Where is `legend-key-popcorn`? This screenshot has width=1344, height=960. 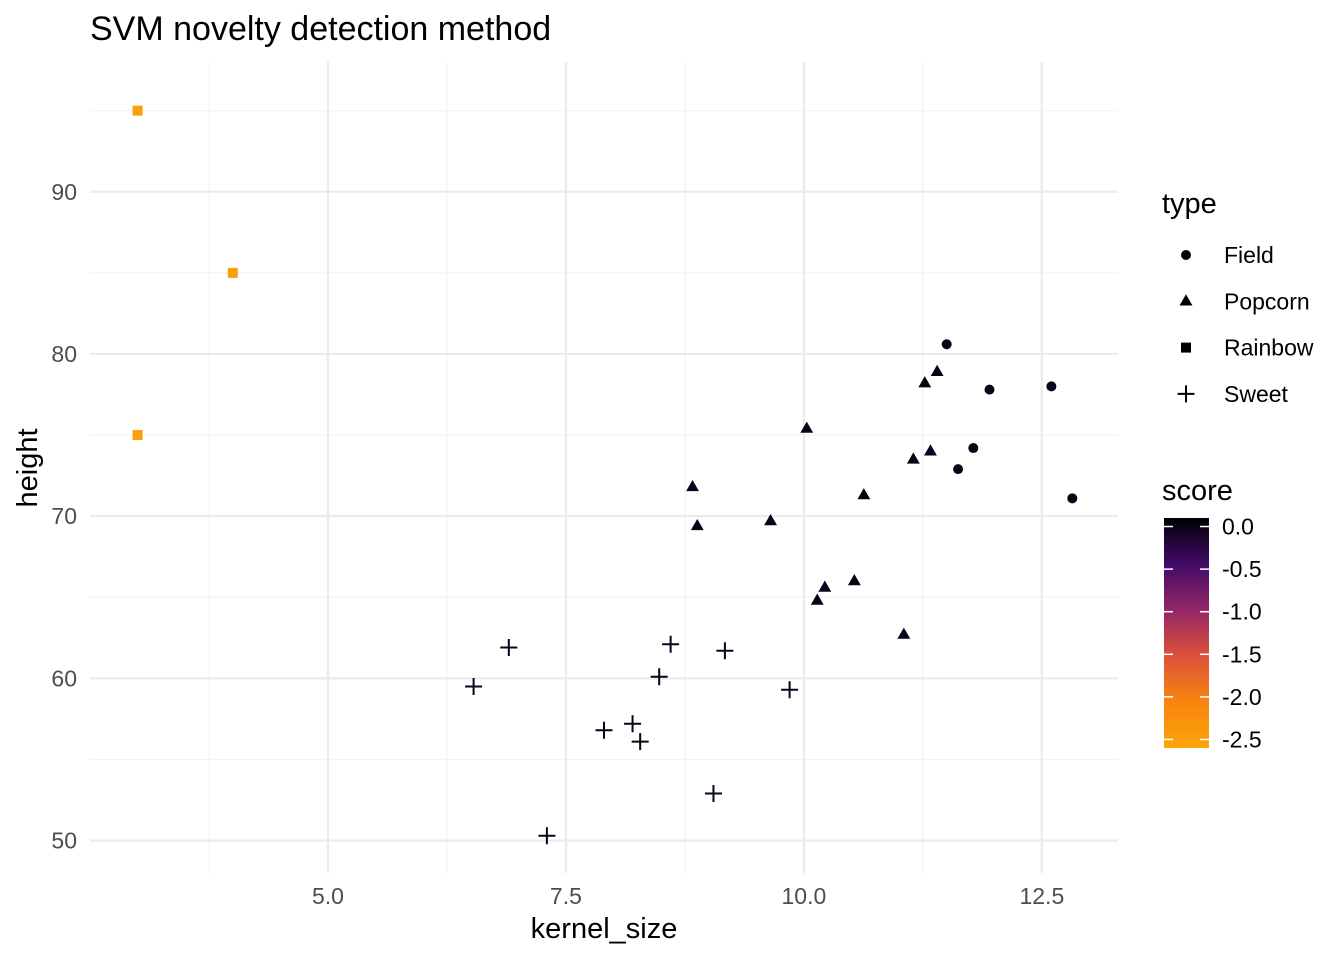
legend-key-popcorn is located at coordinates (1186, 300).